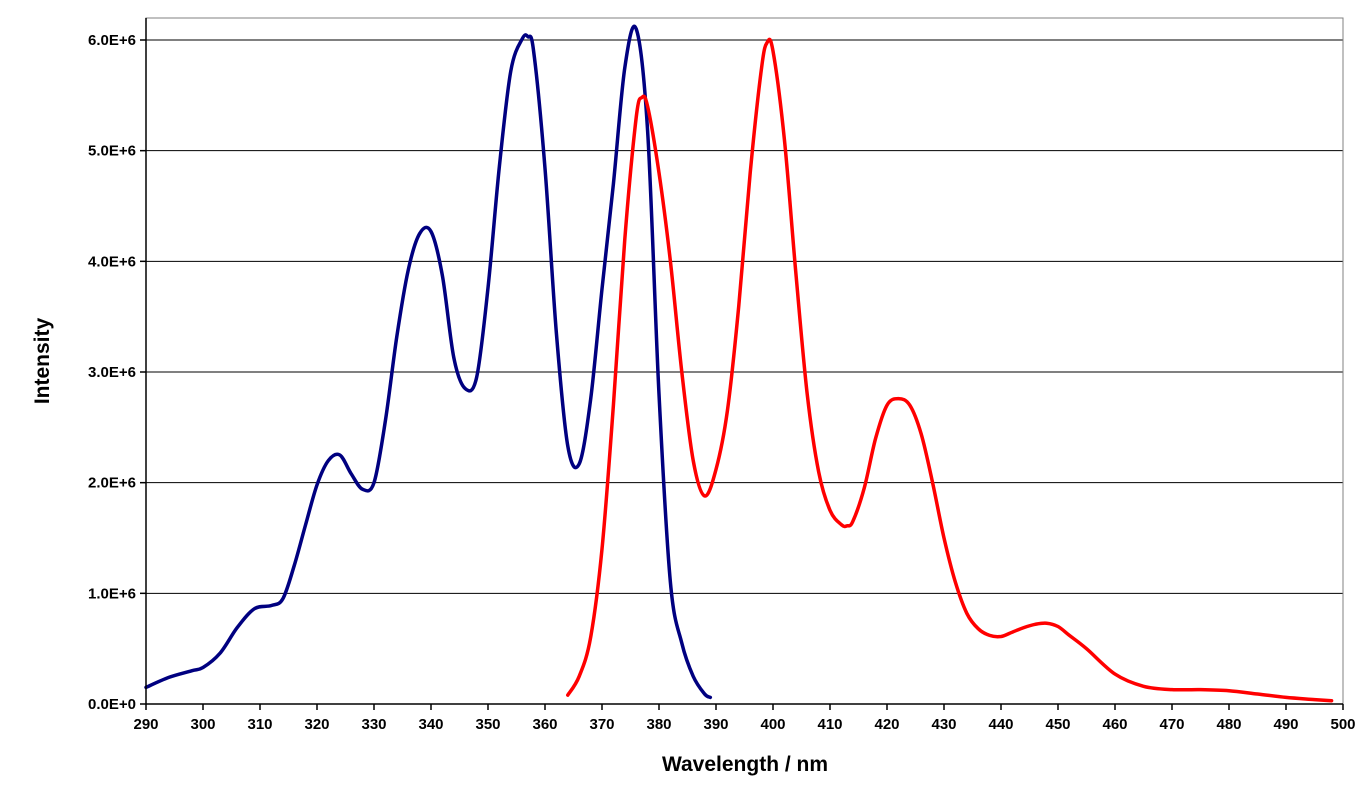 This screenshot has width=1372, height=793. Describe the element at coordinates (1228, 724) in the screenshot. I see `x-tick-label: 480` at that location.